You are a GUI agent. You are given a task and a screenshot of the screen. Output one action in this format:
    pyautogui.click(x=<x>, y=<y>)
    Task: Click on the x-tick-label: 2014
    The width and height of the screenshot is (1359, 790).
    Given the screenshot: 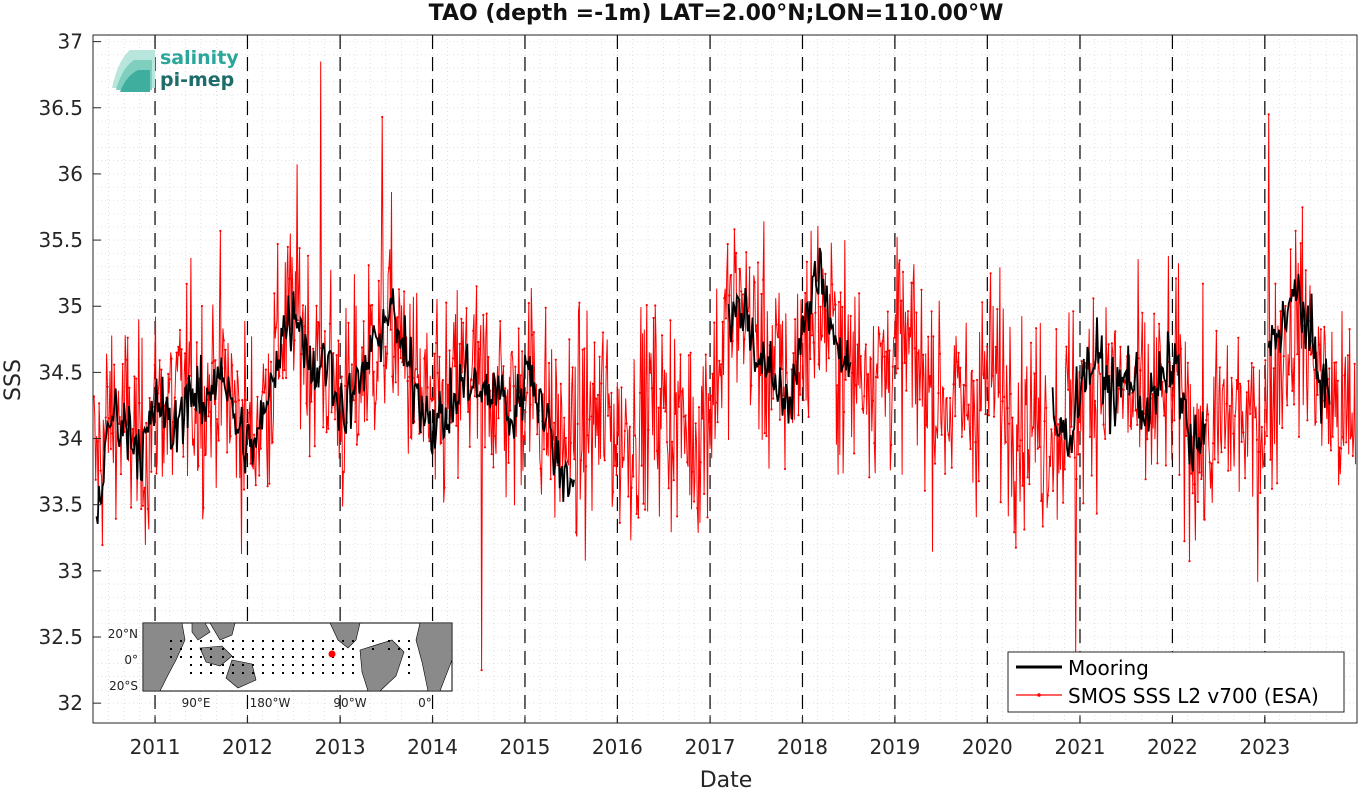 What is the action you would take?
    pyautogui.click(x=432, y=747)
    